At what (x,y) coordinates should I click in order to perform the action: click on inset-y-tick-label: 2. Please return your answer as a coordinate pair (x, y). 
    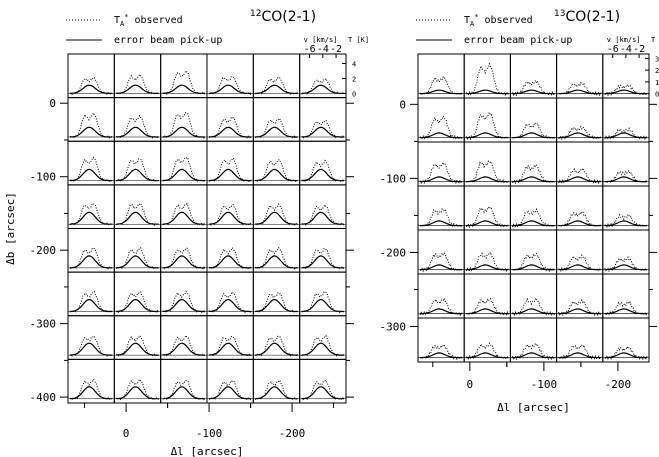
    Looking at the image, I should click on (354, 79).